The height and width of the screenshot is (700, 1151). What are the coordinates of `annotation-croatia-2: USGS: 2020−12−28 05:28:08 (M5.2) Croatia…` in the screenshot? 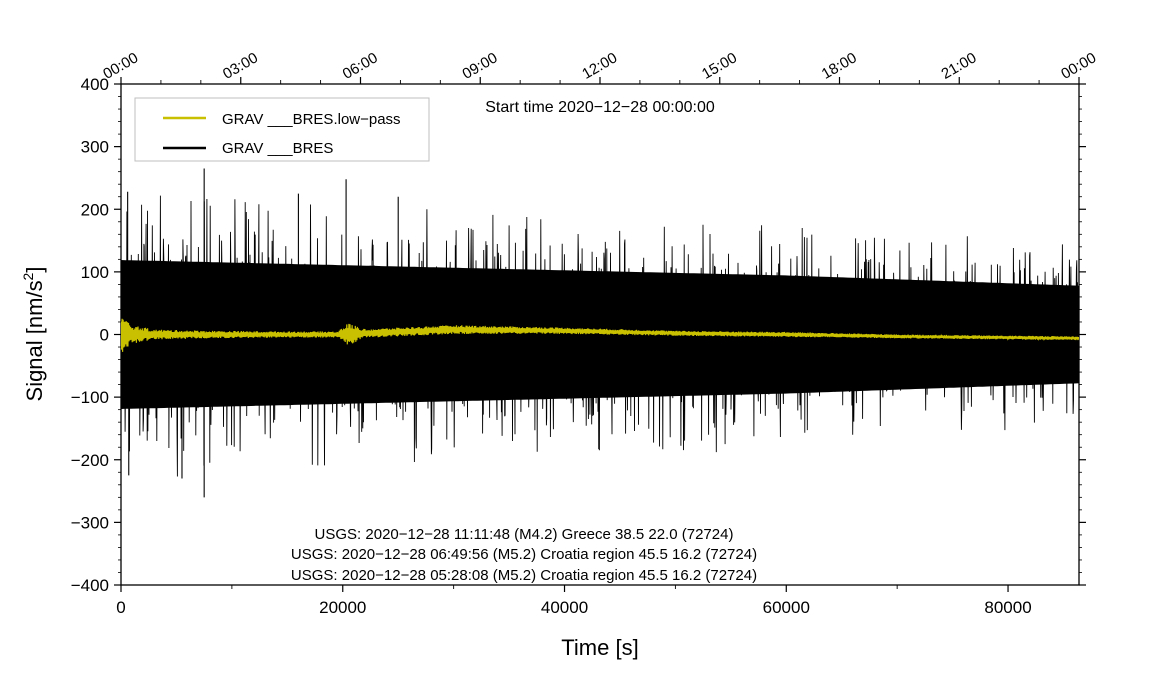 It's located at (524, 575).